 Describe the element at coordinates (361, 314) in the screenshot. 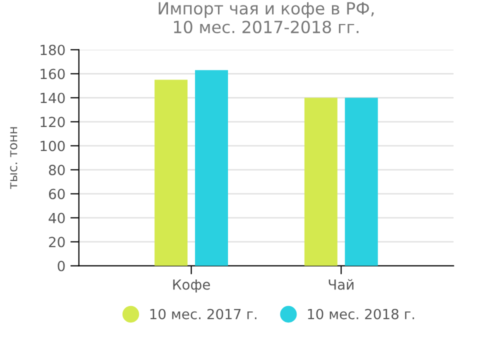

I see `legend-label: 10 мес. 2018 г.` at that location.